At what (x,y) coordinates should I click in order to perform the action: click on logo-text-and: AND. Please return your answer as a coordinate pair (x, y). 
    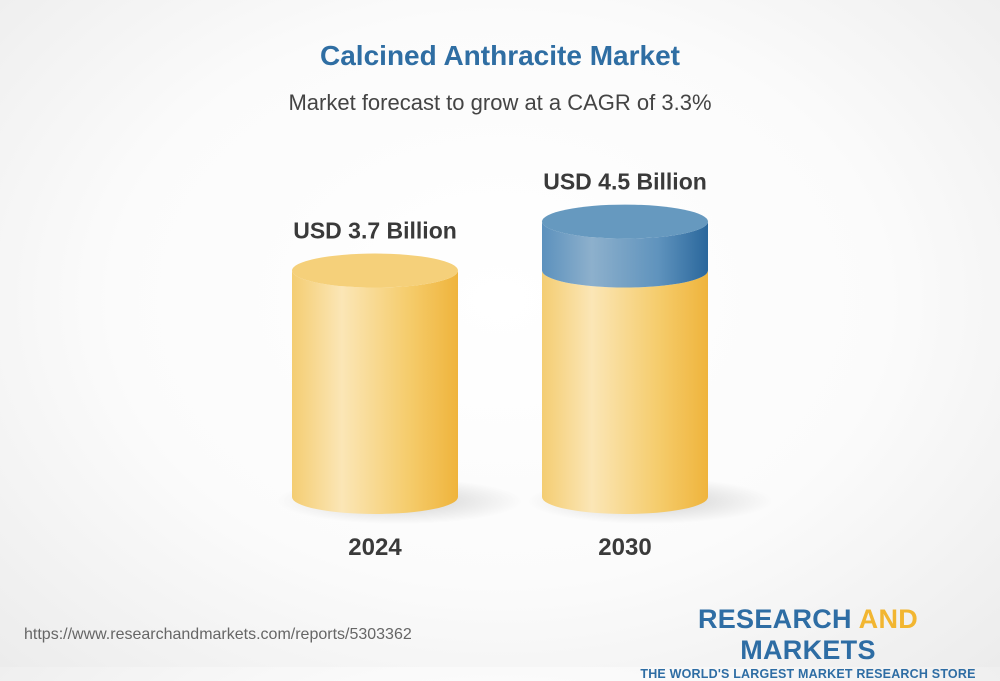
    Looking at the image, I should click on (888, 619).